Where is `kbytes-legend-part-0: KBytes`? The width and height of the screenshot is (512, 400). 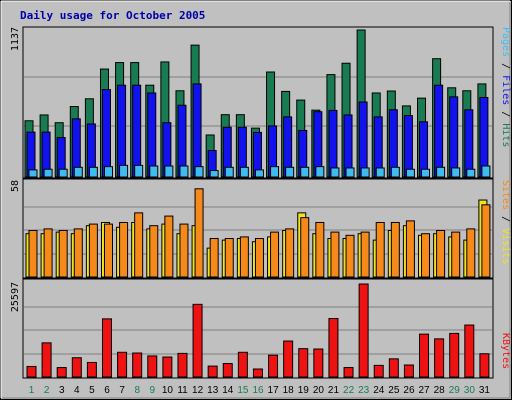
kbytes-legend-part-0: KBytes is located at coordinates (505, 351).